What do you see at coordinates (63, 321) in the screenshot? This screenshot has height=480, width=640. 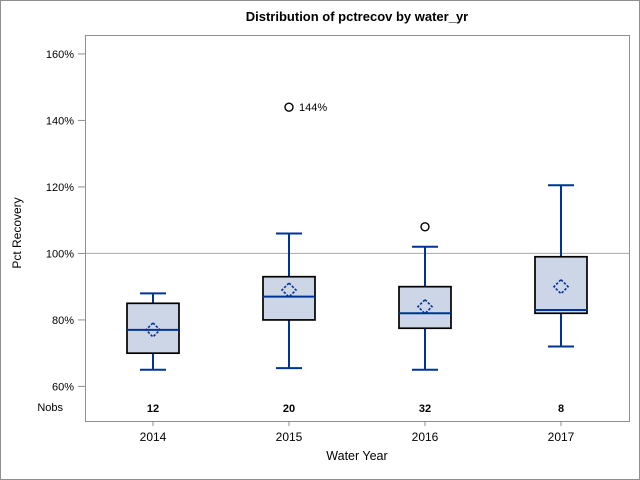 I see `y-tick-label: 80%` at bounding box center [63, 321].